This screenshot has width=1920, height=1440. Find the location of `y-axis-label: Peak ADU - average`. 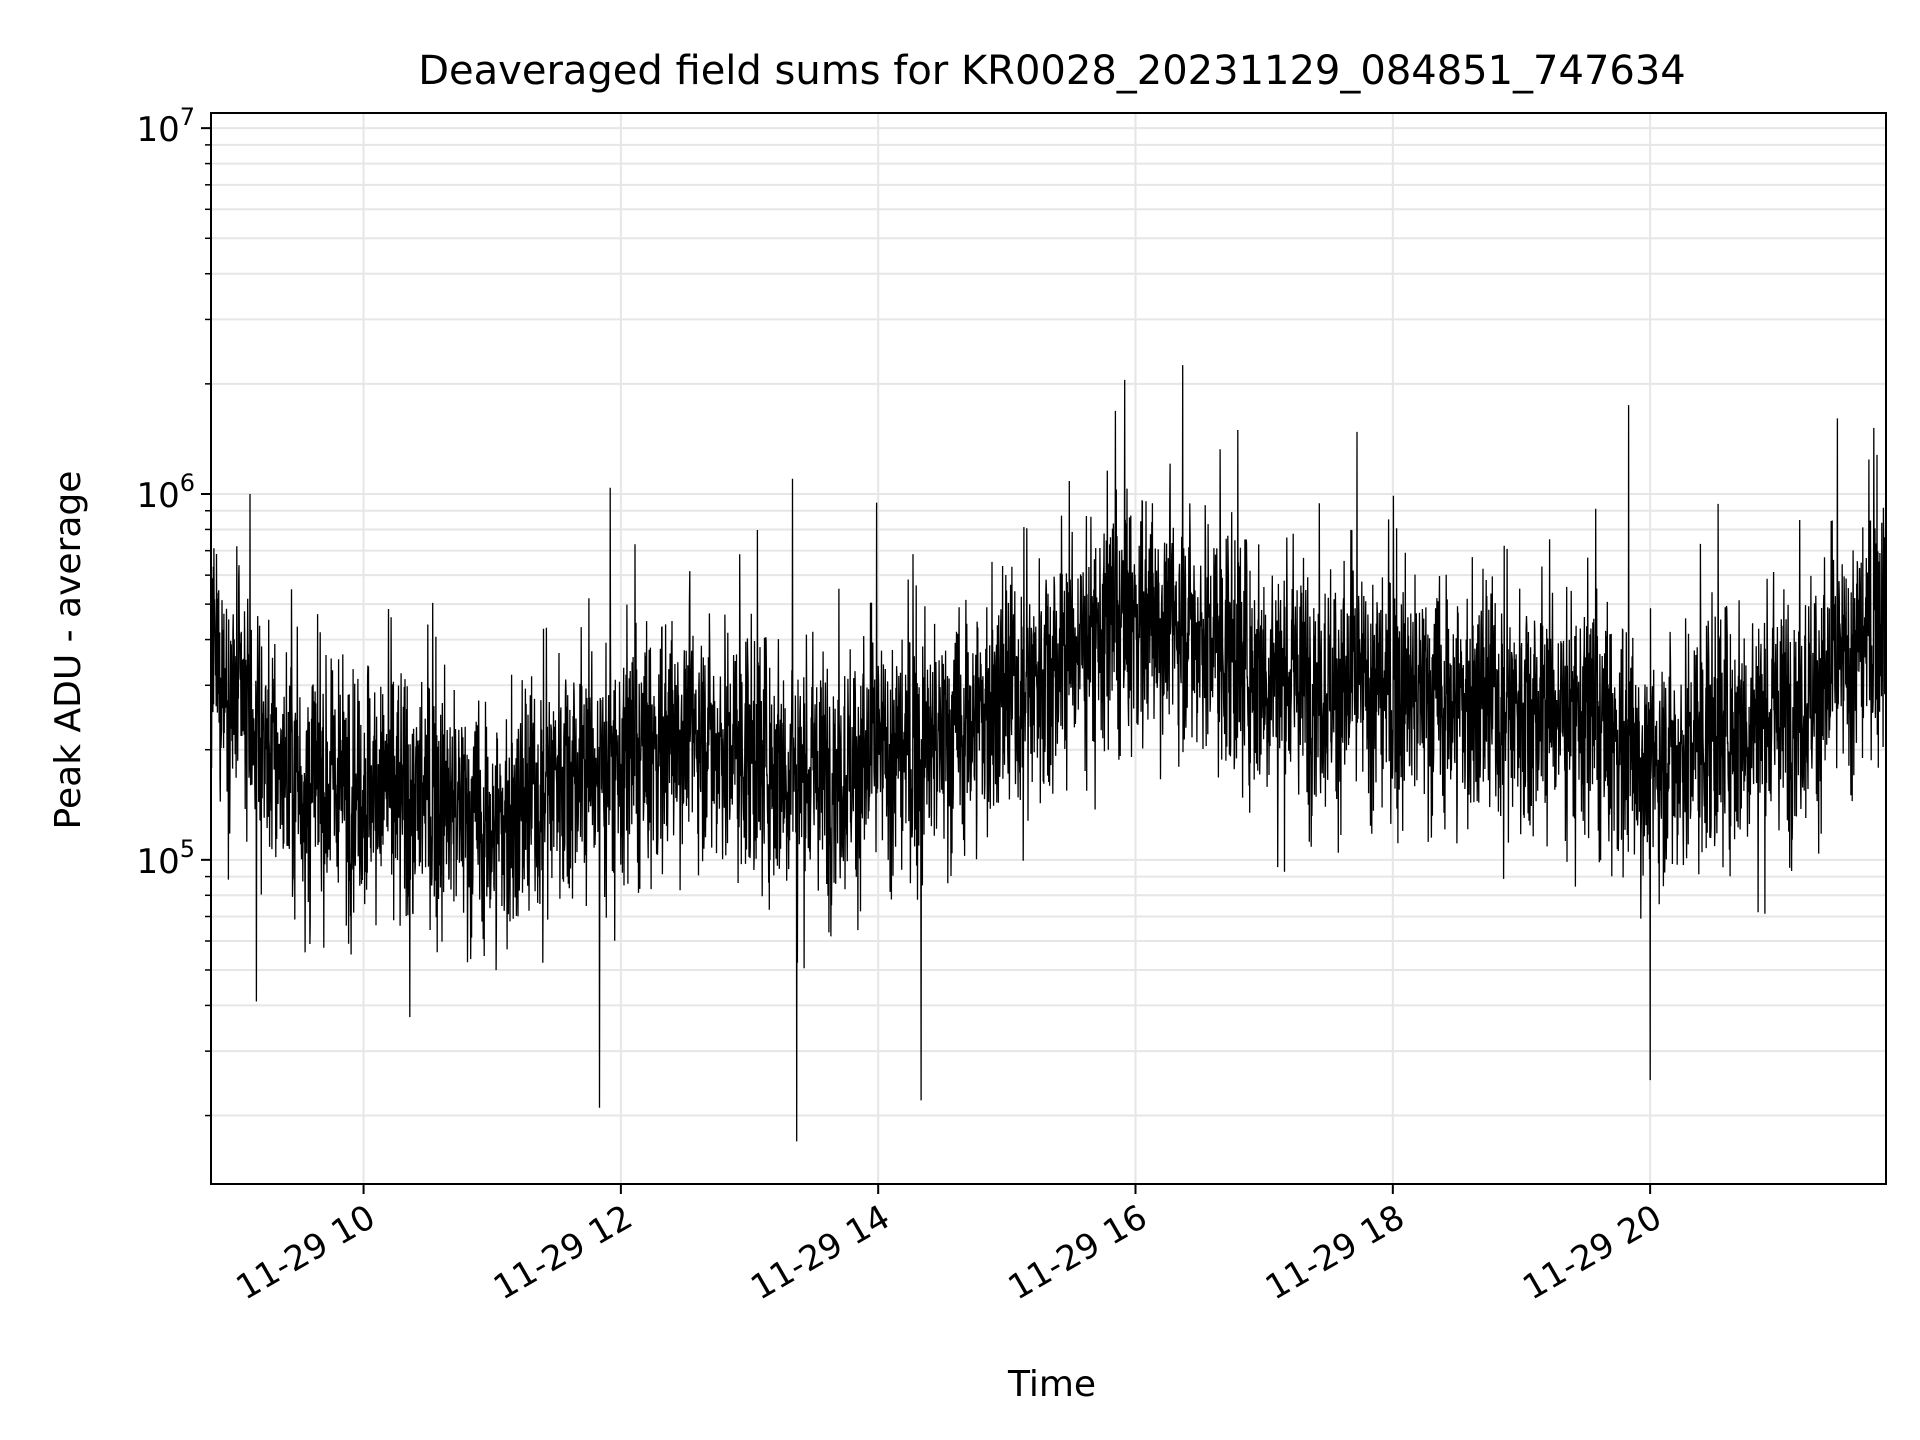

y-axis-label: Peak ADU - average is located at coordinates (68, 650).